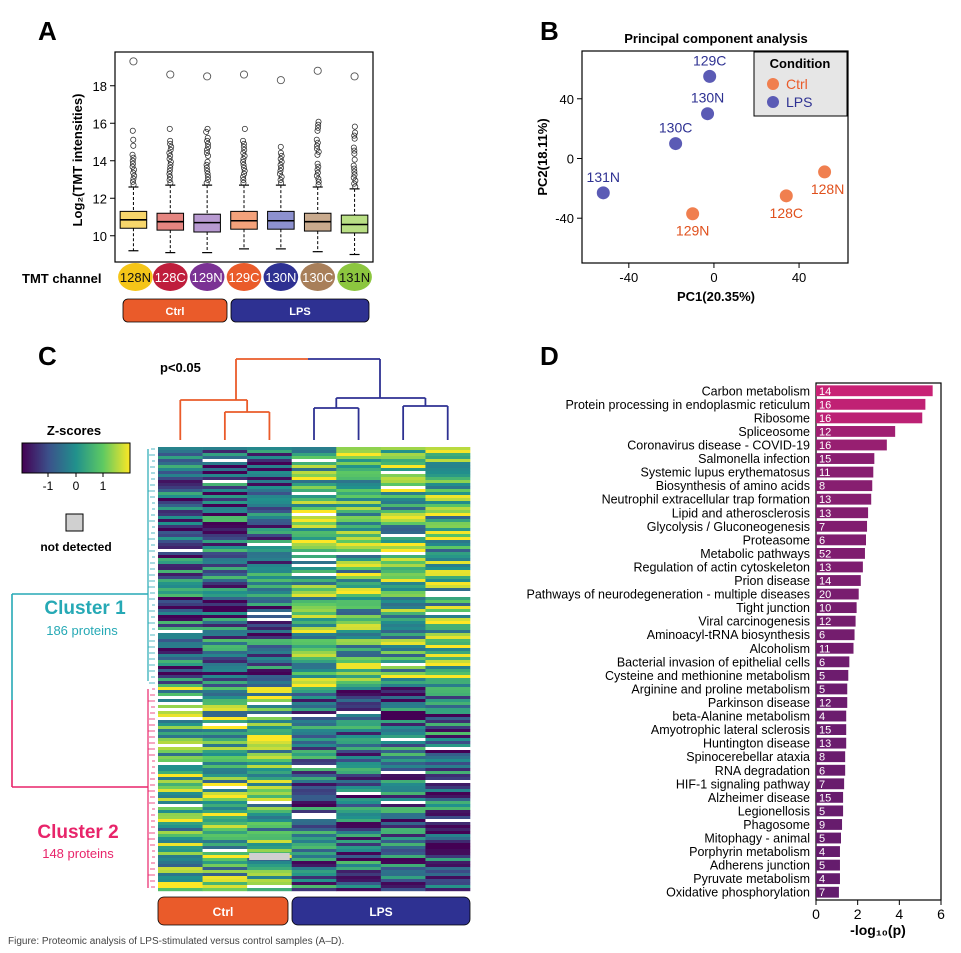 This screenshot has height=953, width=961. Describe the element at coordinates (772, 581) in the screenshot. I see `pathway-name: Prion disease` at that location.